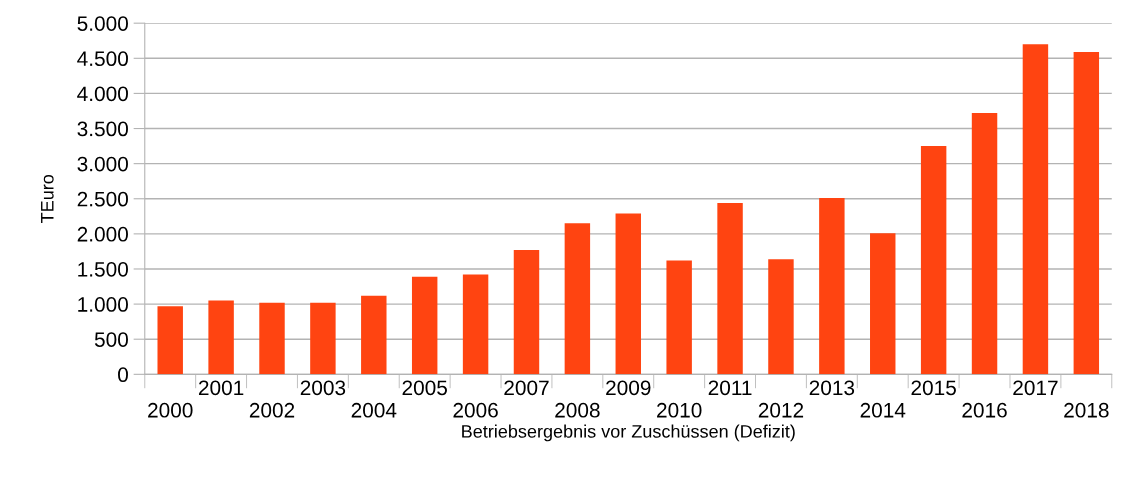 Image resolution: width=1131 pixels, height=483 pixels. What do you see at coordinates (103, 304) in the screenshot?
I see `y-tick-label: 1.000` at bounding box center [103, 304].